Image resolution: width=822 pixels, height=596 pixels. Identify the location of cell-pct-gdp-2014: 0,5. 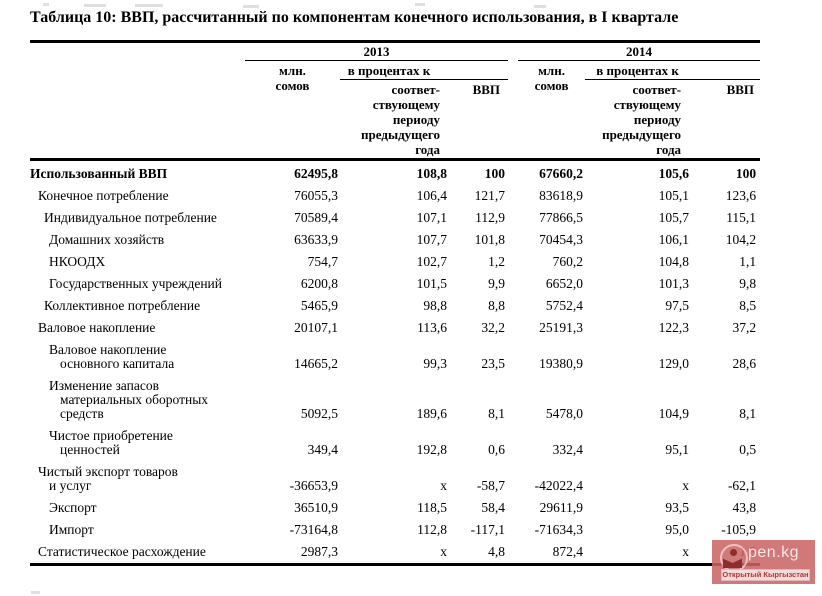
(748, 449).